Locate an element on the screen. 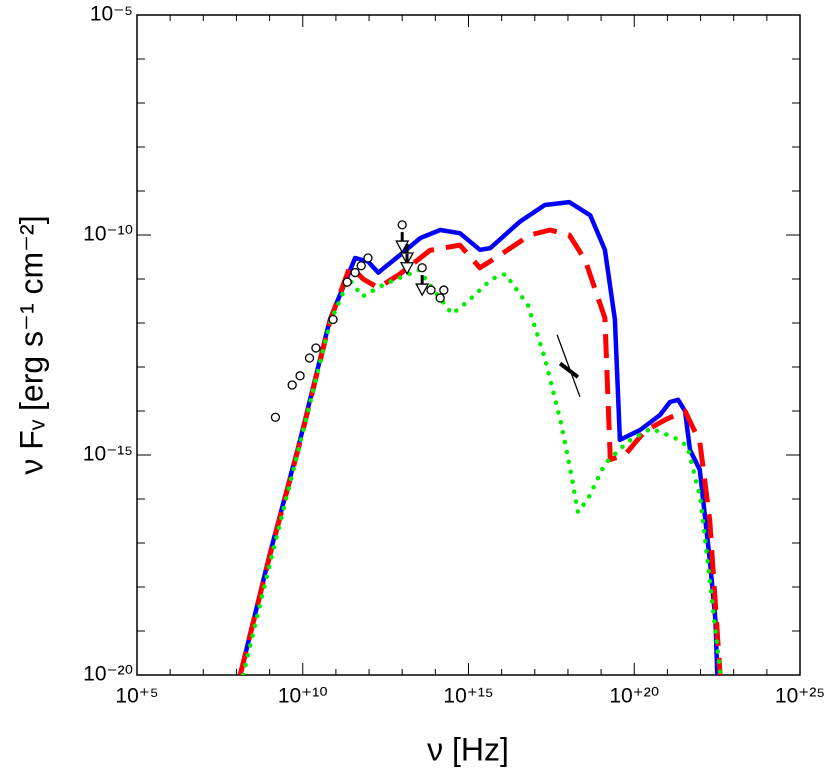  y-axis-label: ν Fᵥ [erg s⁻¹ cm⁻²] is located at coordinates (31, 344).